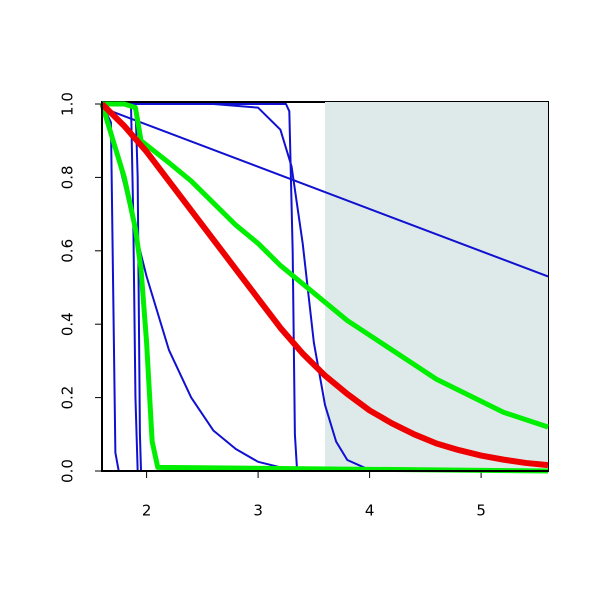  I want to click on x-tick-label: 4, so click(370, 511).